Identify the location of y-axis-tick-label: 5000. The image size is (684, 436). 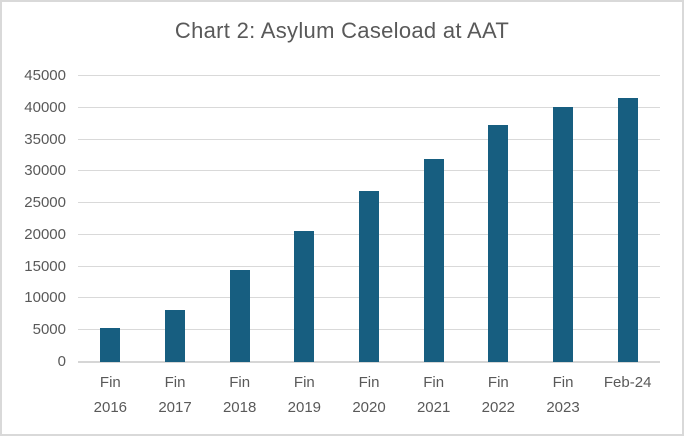
(49, 330).